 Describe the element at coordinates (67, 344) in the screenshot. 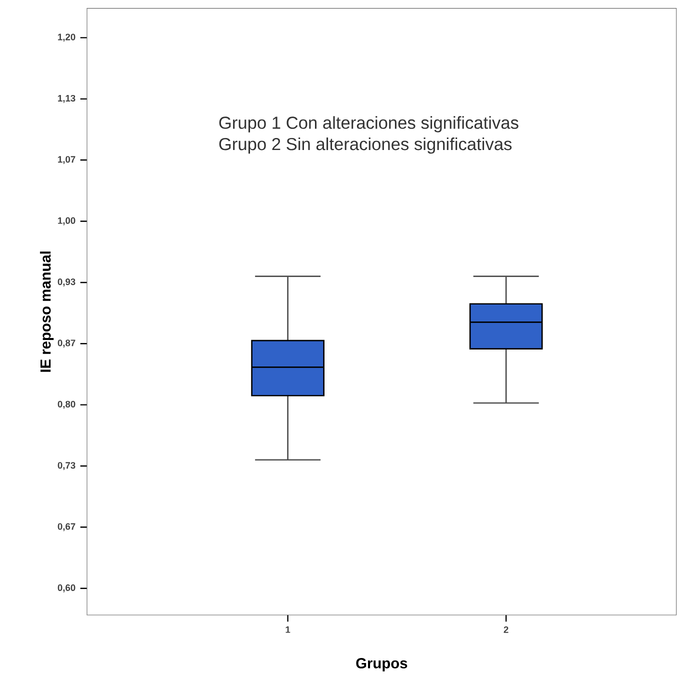

I see `y-tick-label: 0,87` at that location.